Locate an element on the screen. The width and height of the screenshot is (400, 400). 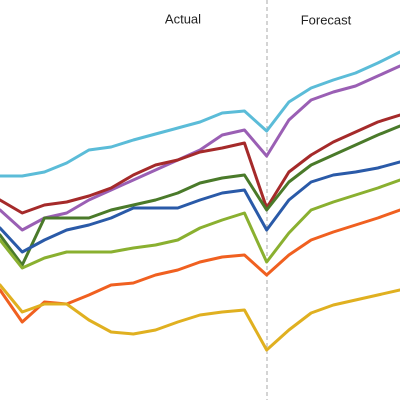
annotation: Forecast is located at coordinates (326, 19).